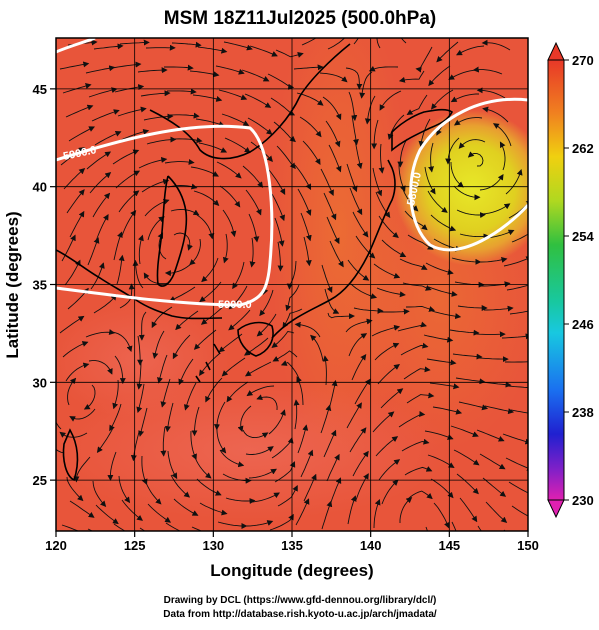 This screenshot has width=599, height=630. What do you see at coordinates (12, 284) in the screenshot?
I see `y-axis-label: Latitude (degrees)` at bounding box center [12, 284].